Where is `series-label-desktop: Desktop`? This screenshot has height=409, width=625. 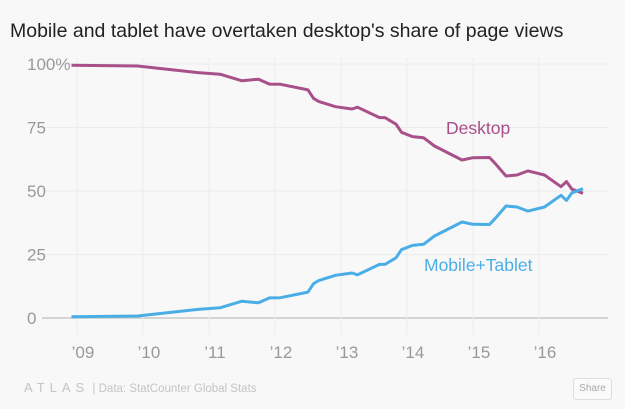 series-label-desktop: Desktop is located at coordinates (478, 128).